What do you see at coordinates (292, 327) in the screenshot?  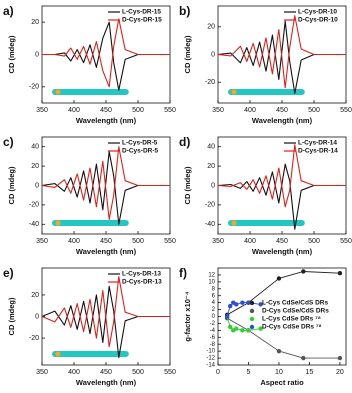 I see `legend-label: D-Cys CdSe DRs ⁷⁸` at bounding box center [292, 327].